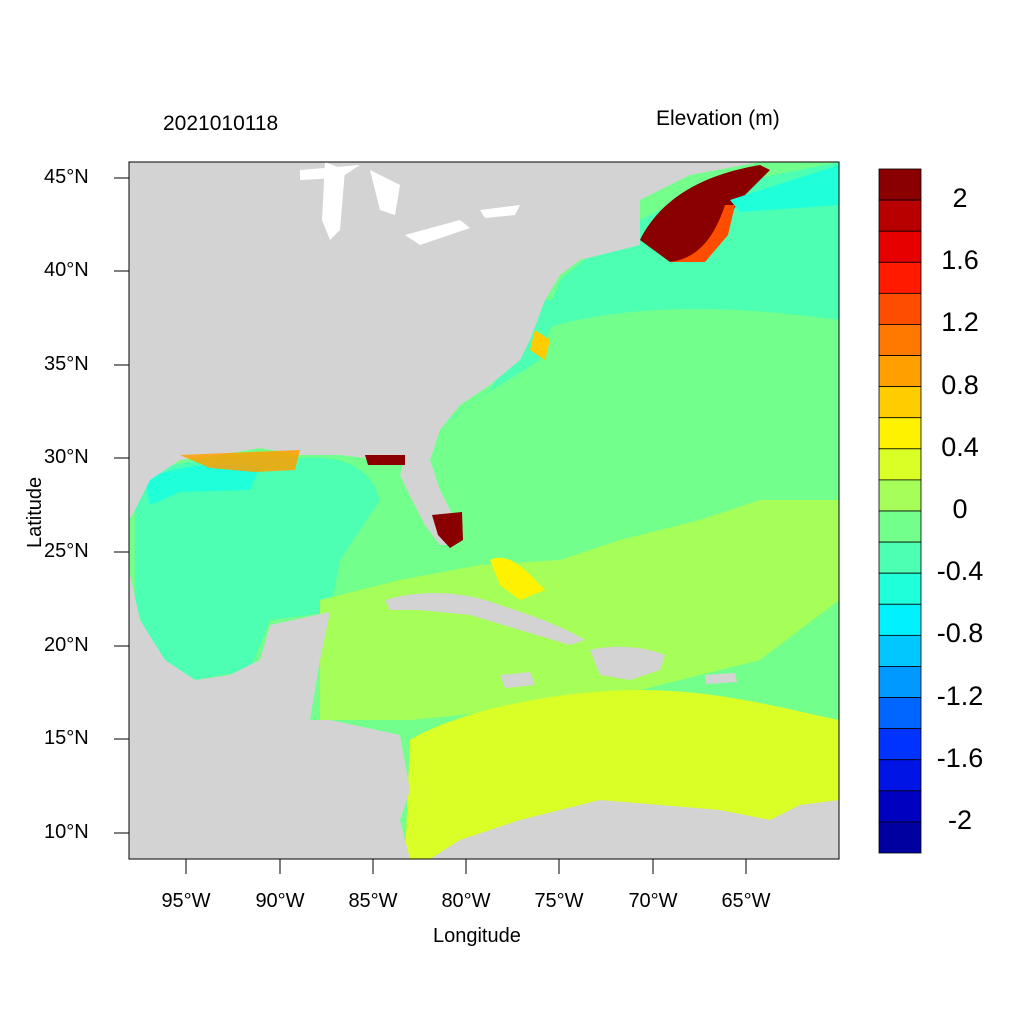 This screenshot has width=1024, height=1024. I want to click on hispaniola-island, so click(627, 663).